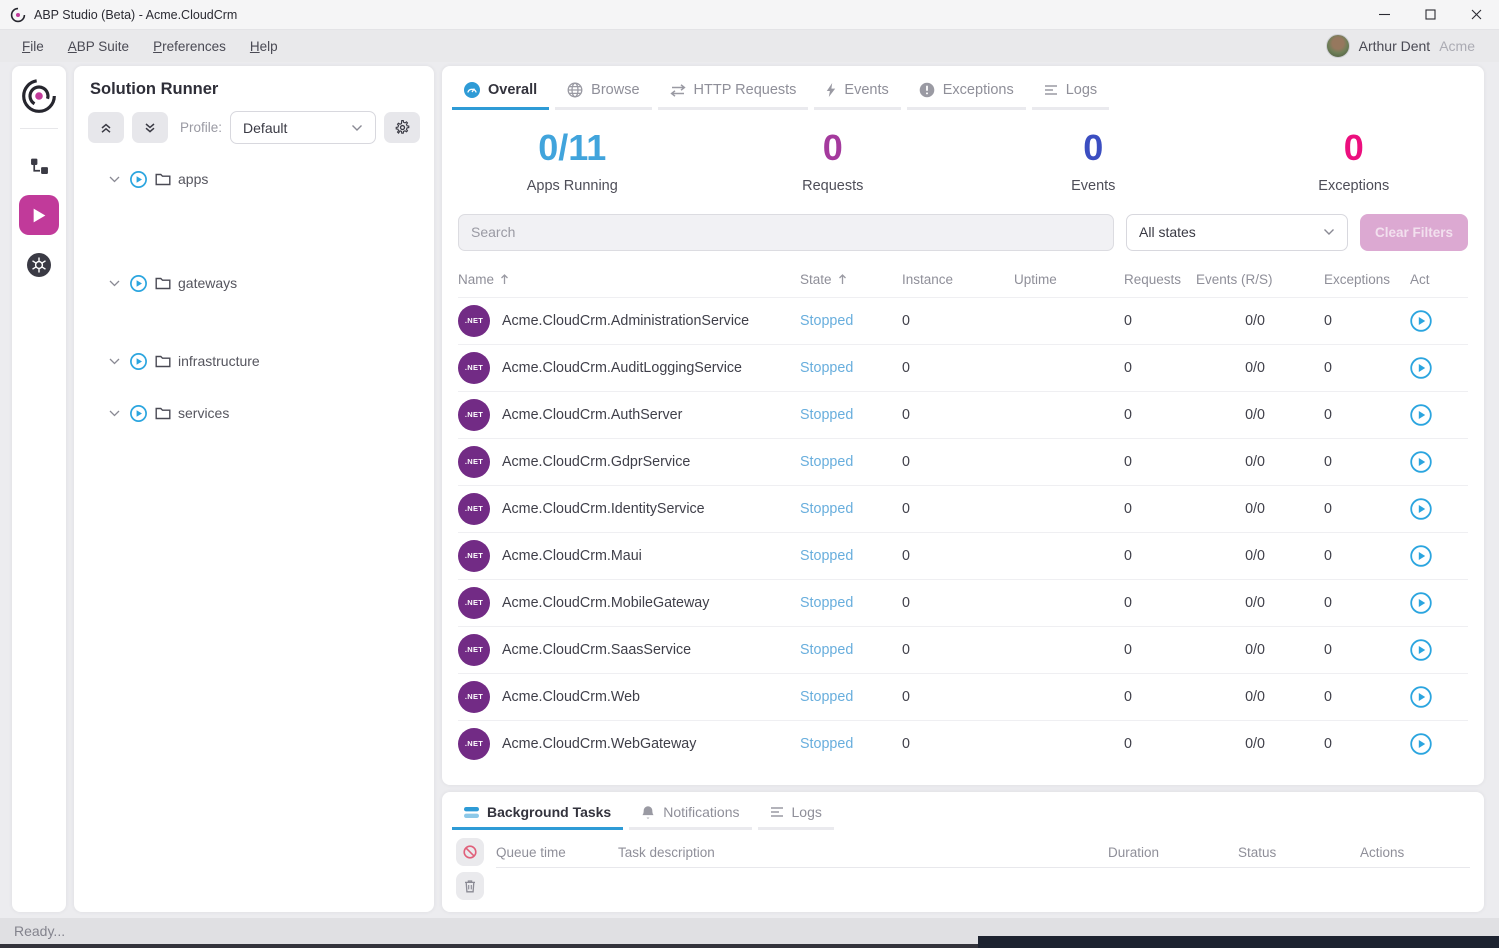 Image resolution: width=1499 pixels, height=948 pixels. What do you see at coordinates (1257, 852) in the screenshot?
I see `column-status: Status` at bounding box center [1257, 852].